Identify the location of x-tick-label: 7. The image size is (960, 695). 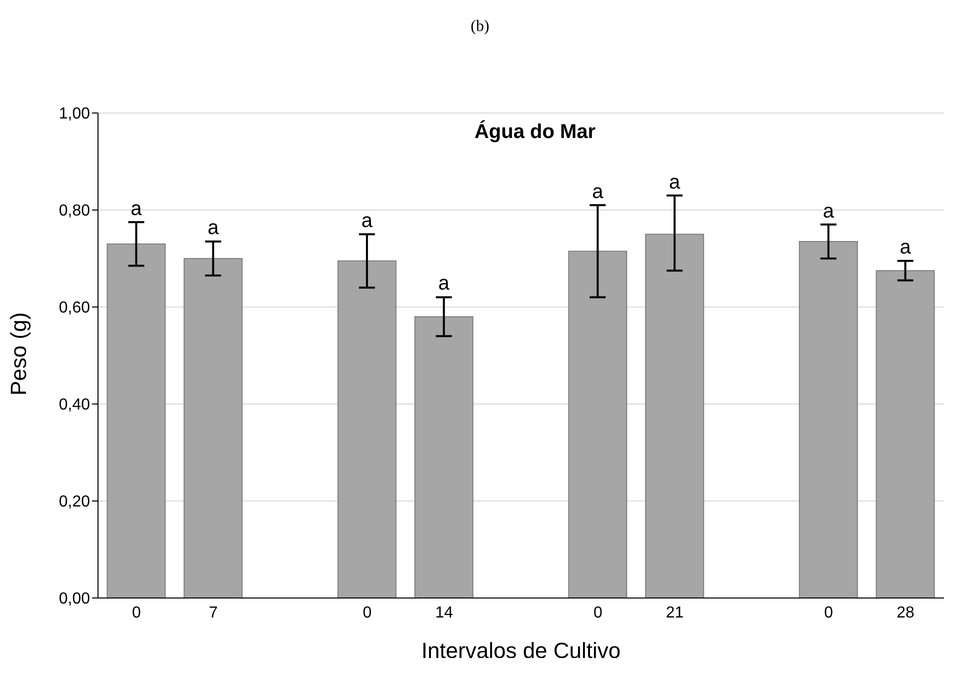
(213, 613).